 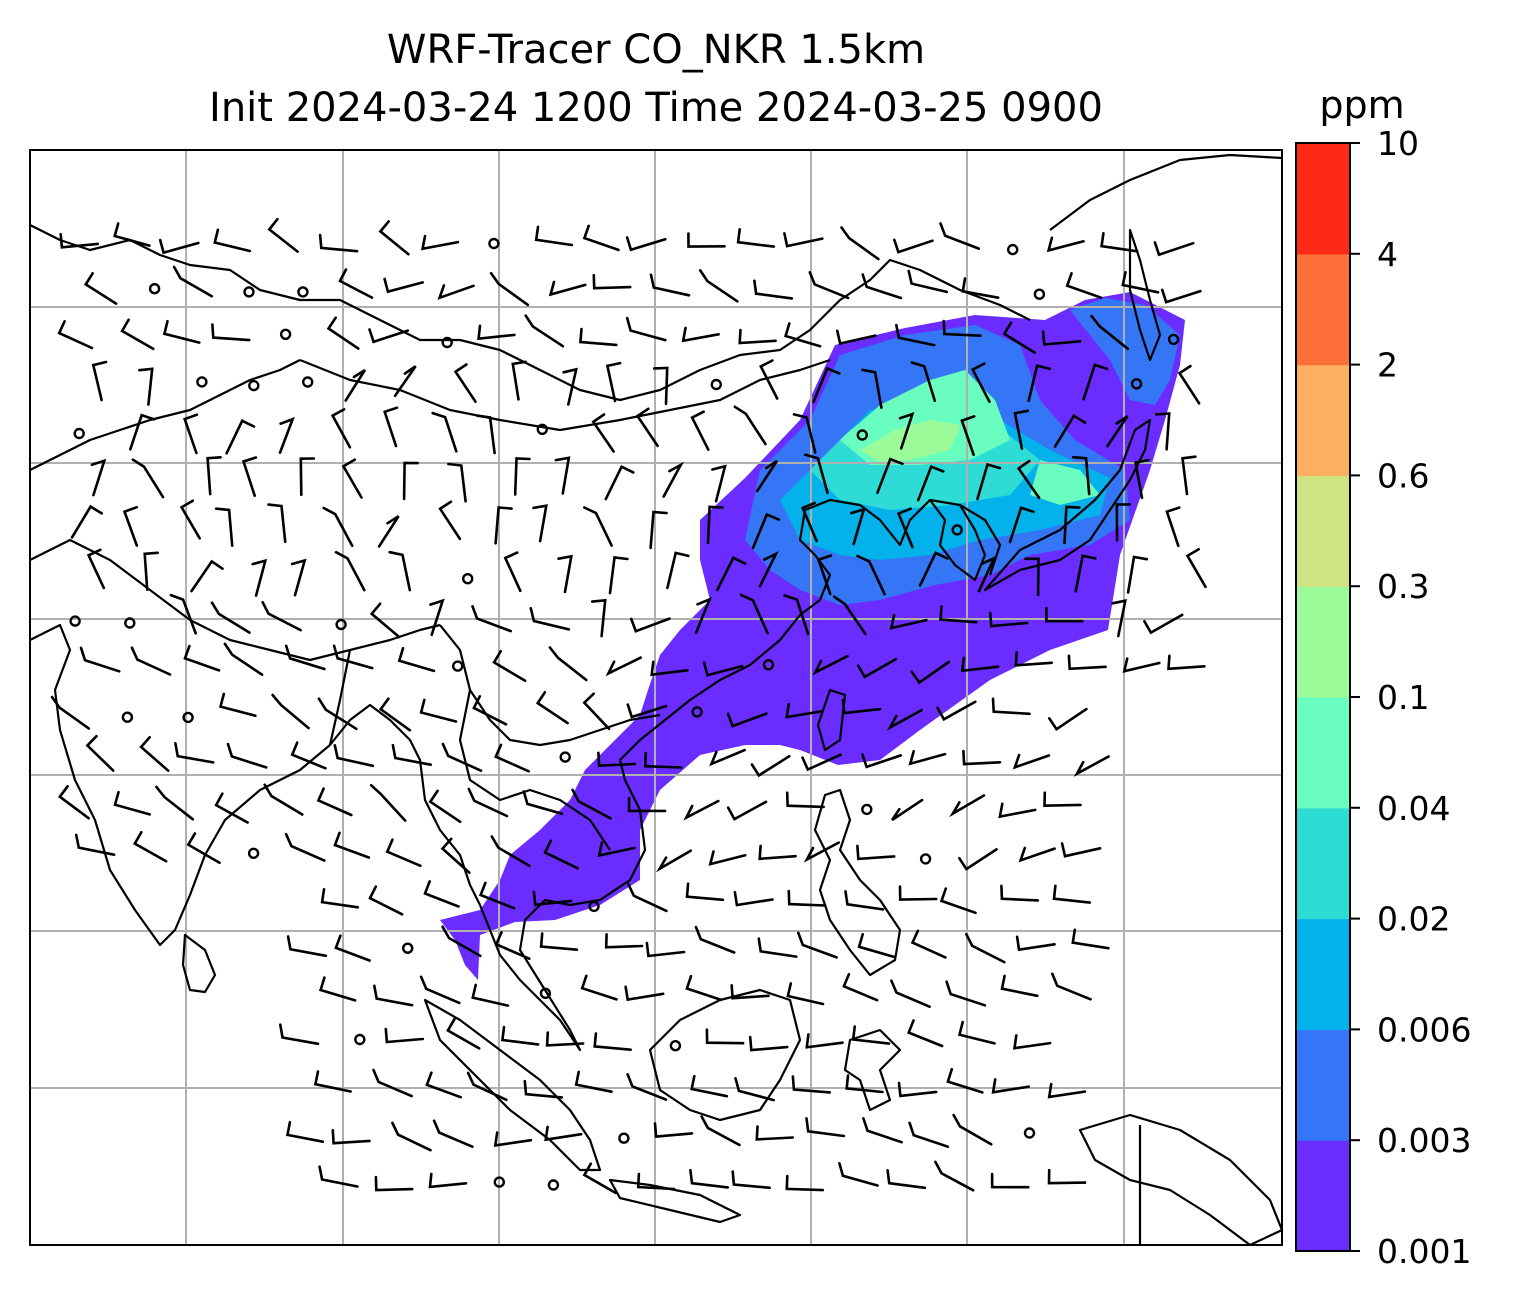 I want to click on border-myanmar, so click(x=340, y=697).